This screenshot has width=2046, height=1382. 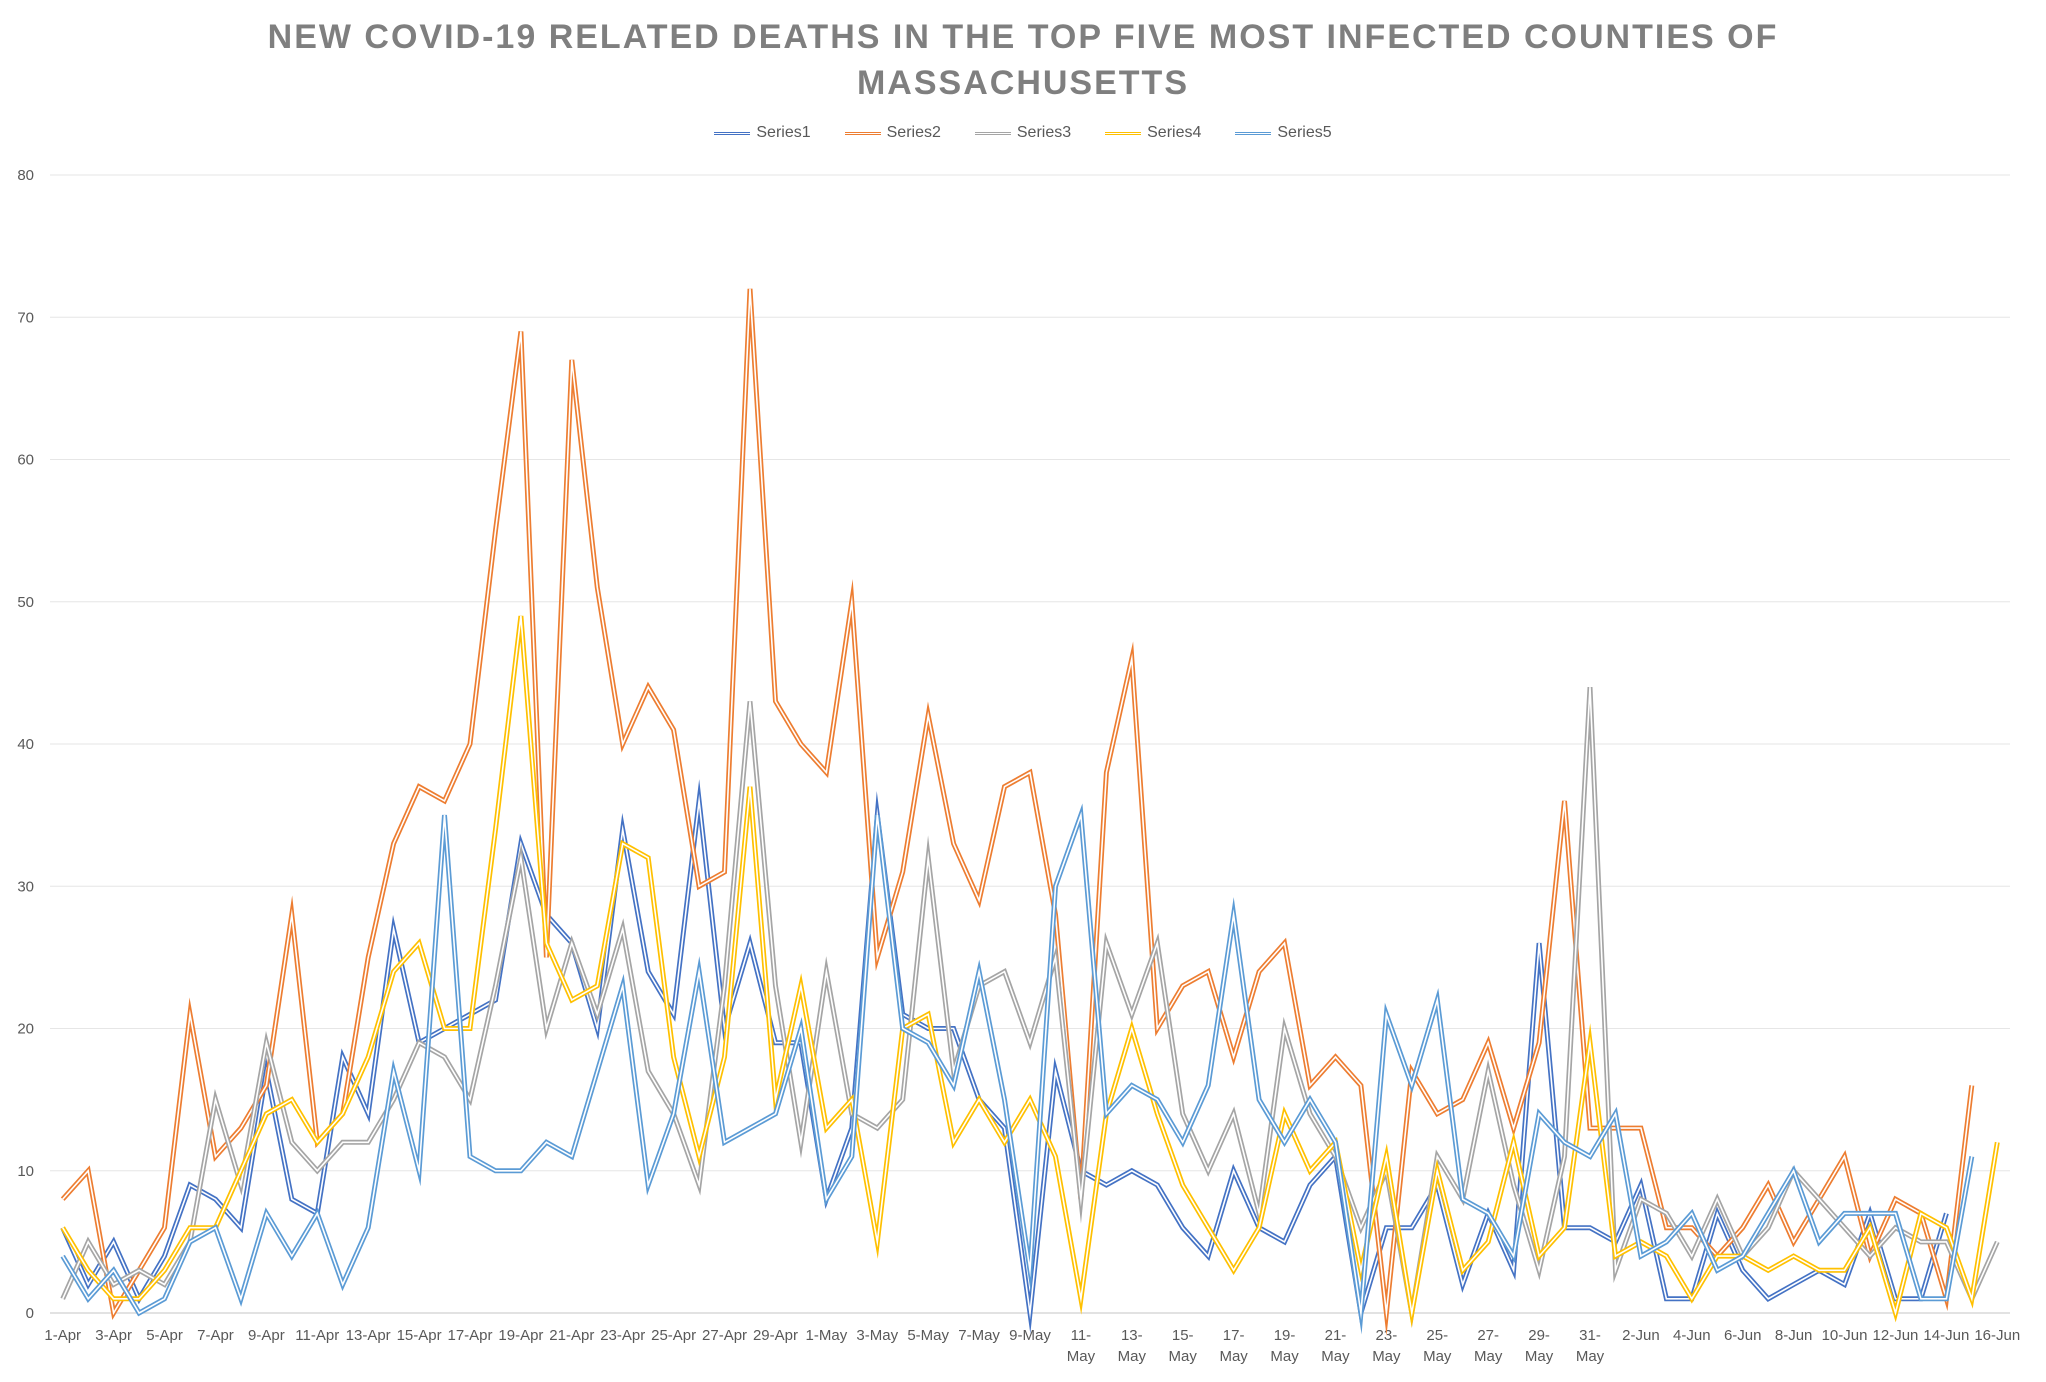 What do you see at coordinates (317, 1335) in the screenshot?
I see `x-tick-label: 11-Apr` at bounding box center [317, 1335].